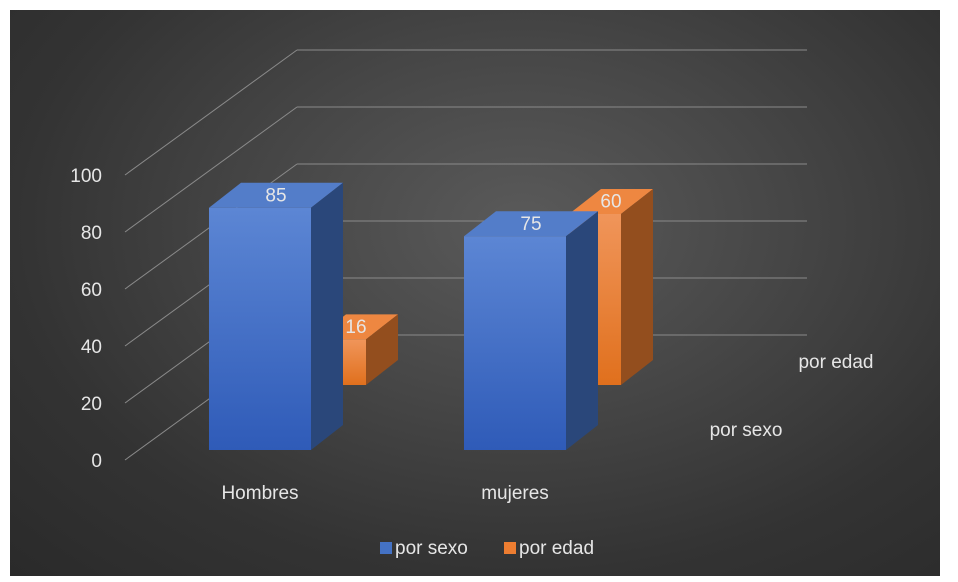 The height and width of the screenshot is (582, 958). What do you see at coordinates (86, 176) in the screenshot?
I see `y-tick-label: 100` at bounding box center [86, 176].